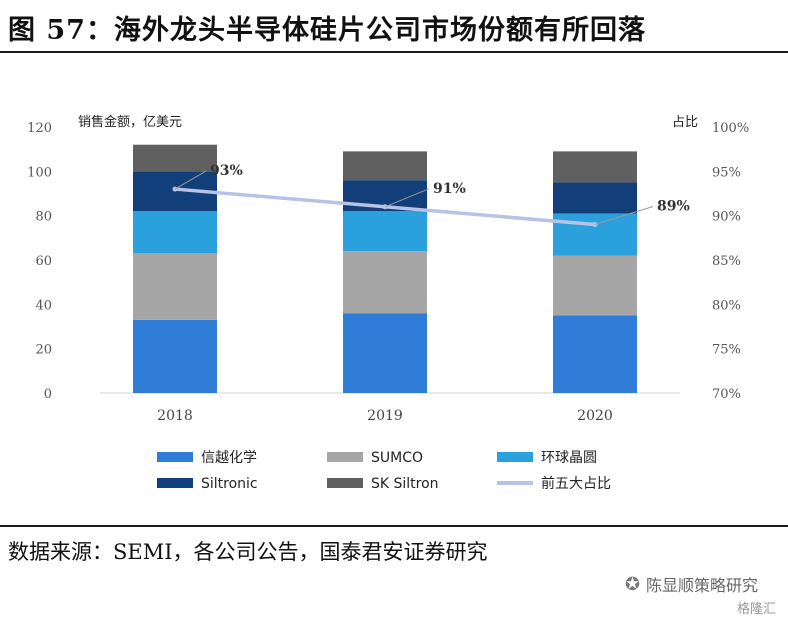 This screenshot has height=621, width=788. I want to click on legend-label: 前五大占比, so click(576, 483).